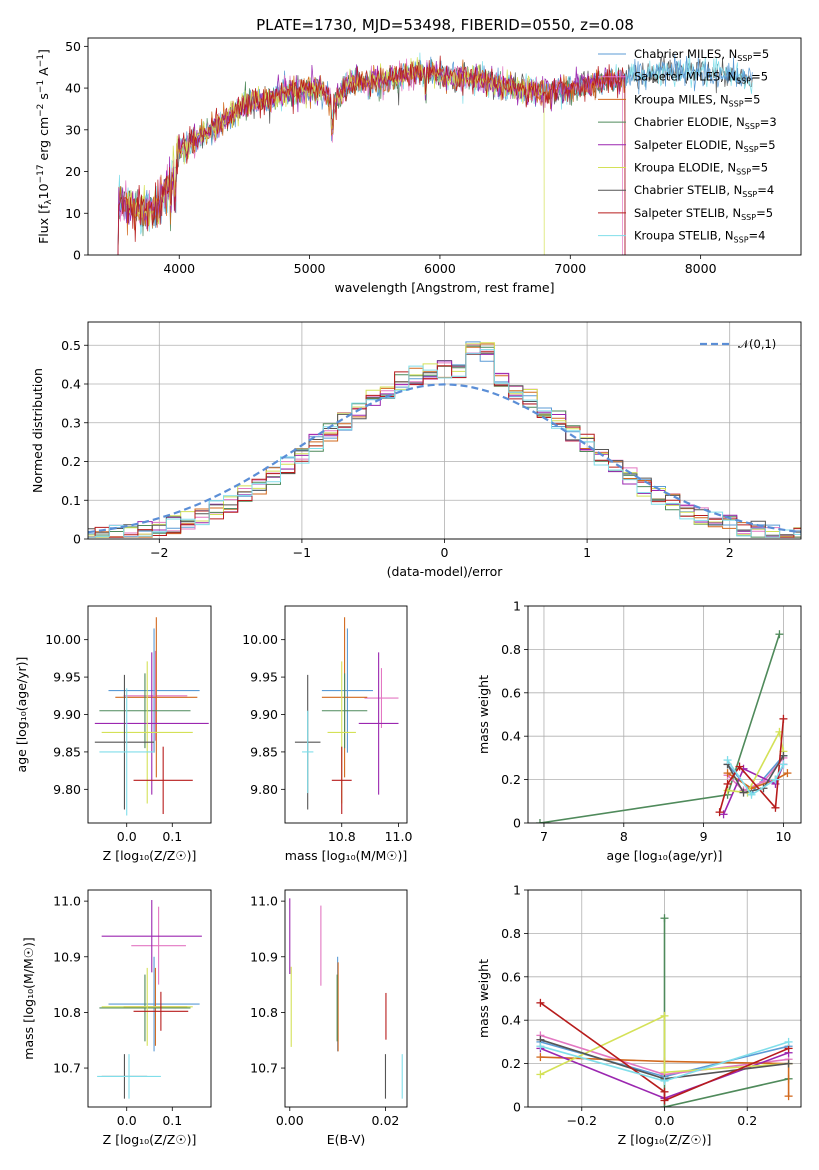  What do you see at coordinates (444, 458) in the screenshot?
I see `normal-curve` at bounding box center [444, 458].